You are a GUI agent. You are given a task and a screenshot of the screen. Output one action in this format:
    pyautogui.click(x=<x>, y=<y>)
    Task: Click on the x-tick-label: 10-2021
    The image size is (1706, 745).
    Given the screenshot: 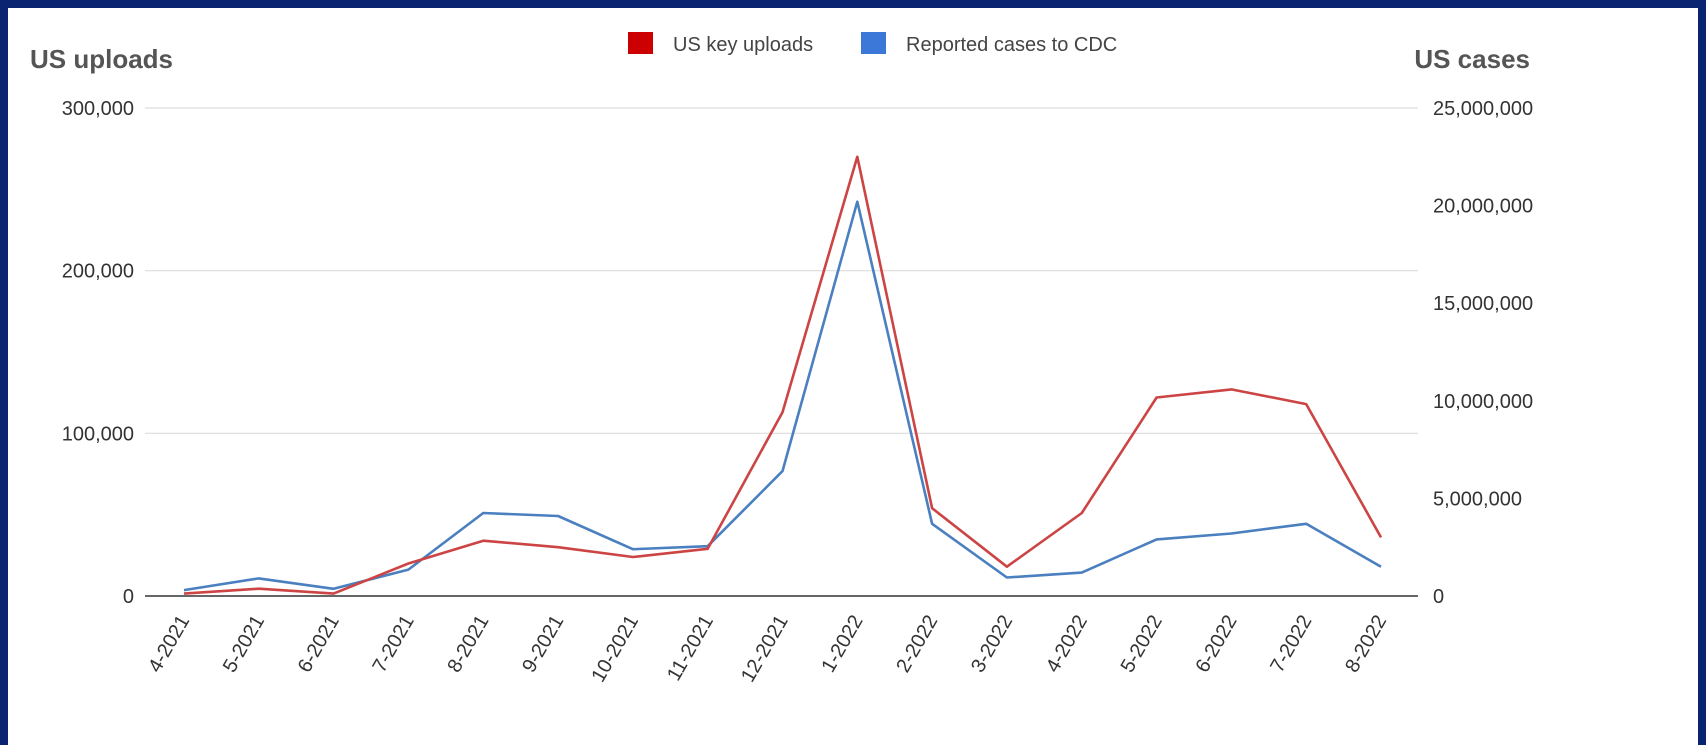 What is the action you would take?
    pyautogui.click(x=615, y=649)
    